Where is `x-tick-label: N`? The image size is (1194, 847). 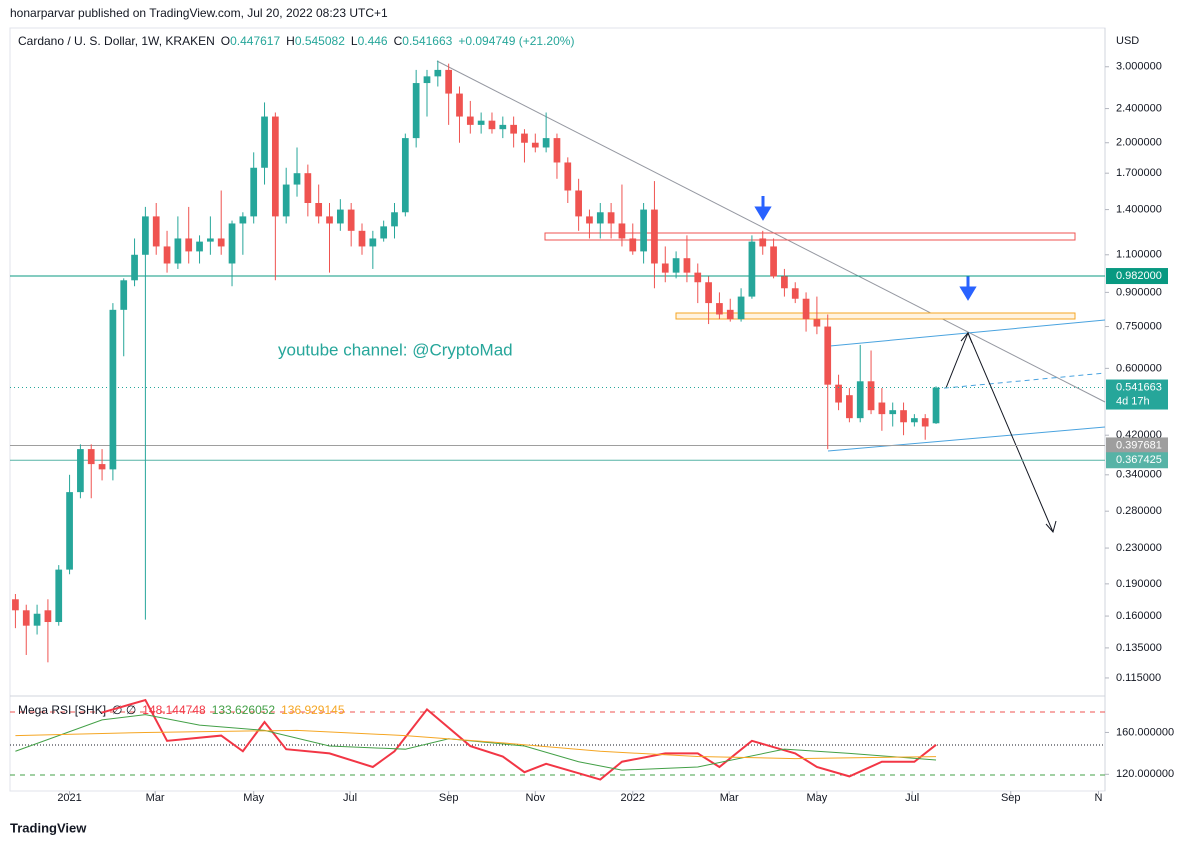
x-tick-label: N is located at coordinates (1099, 798).